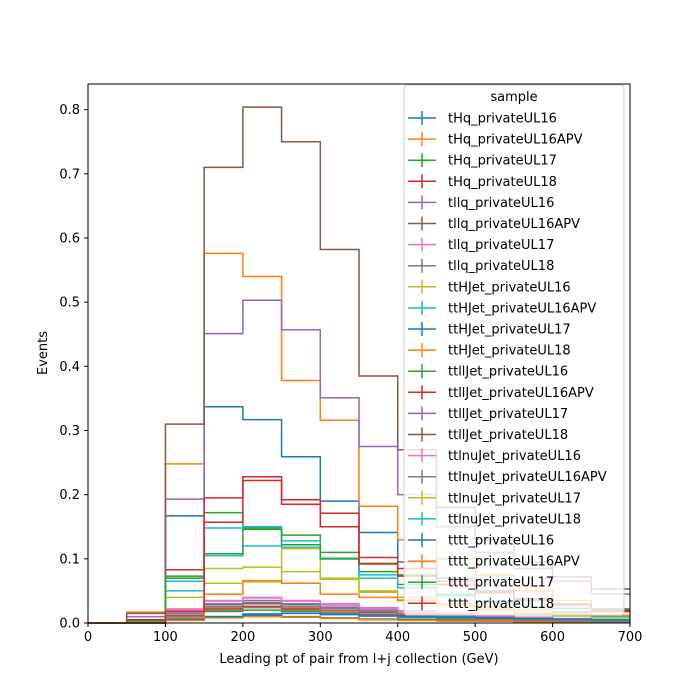  I want to click on y-tick-label: 0.5, so click(69, 303).